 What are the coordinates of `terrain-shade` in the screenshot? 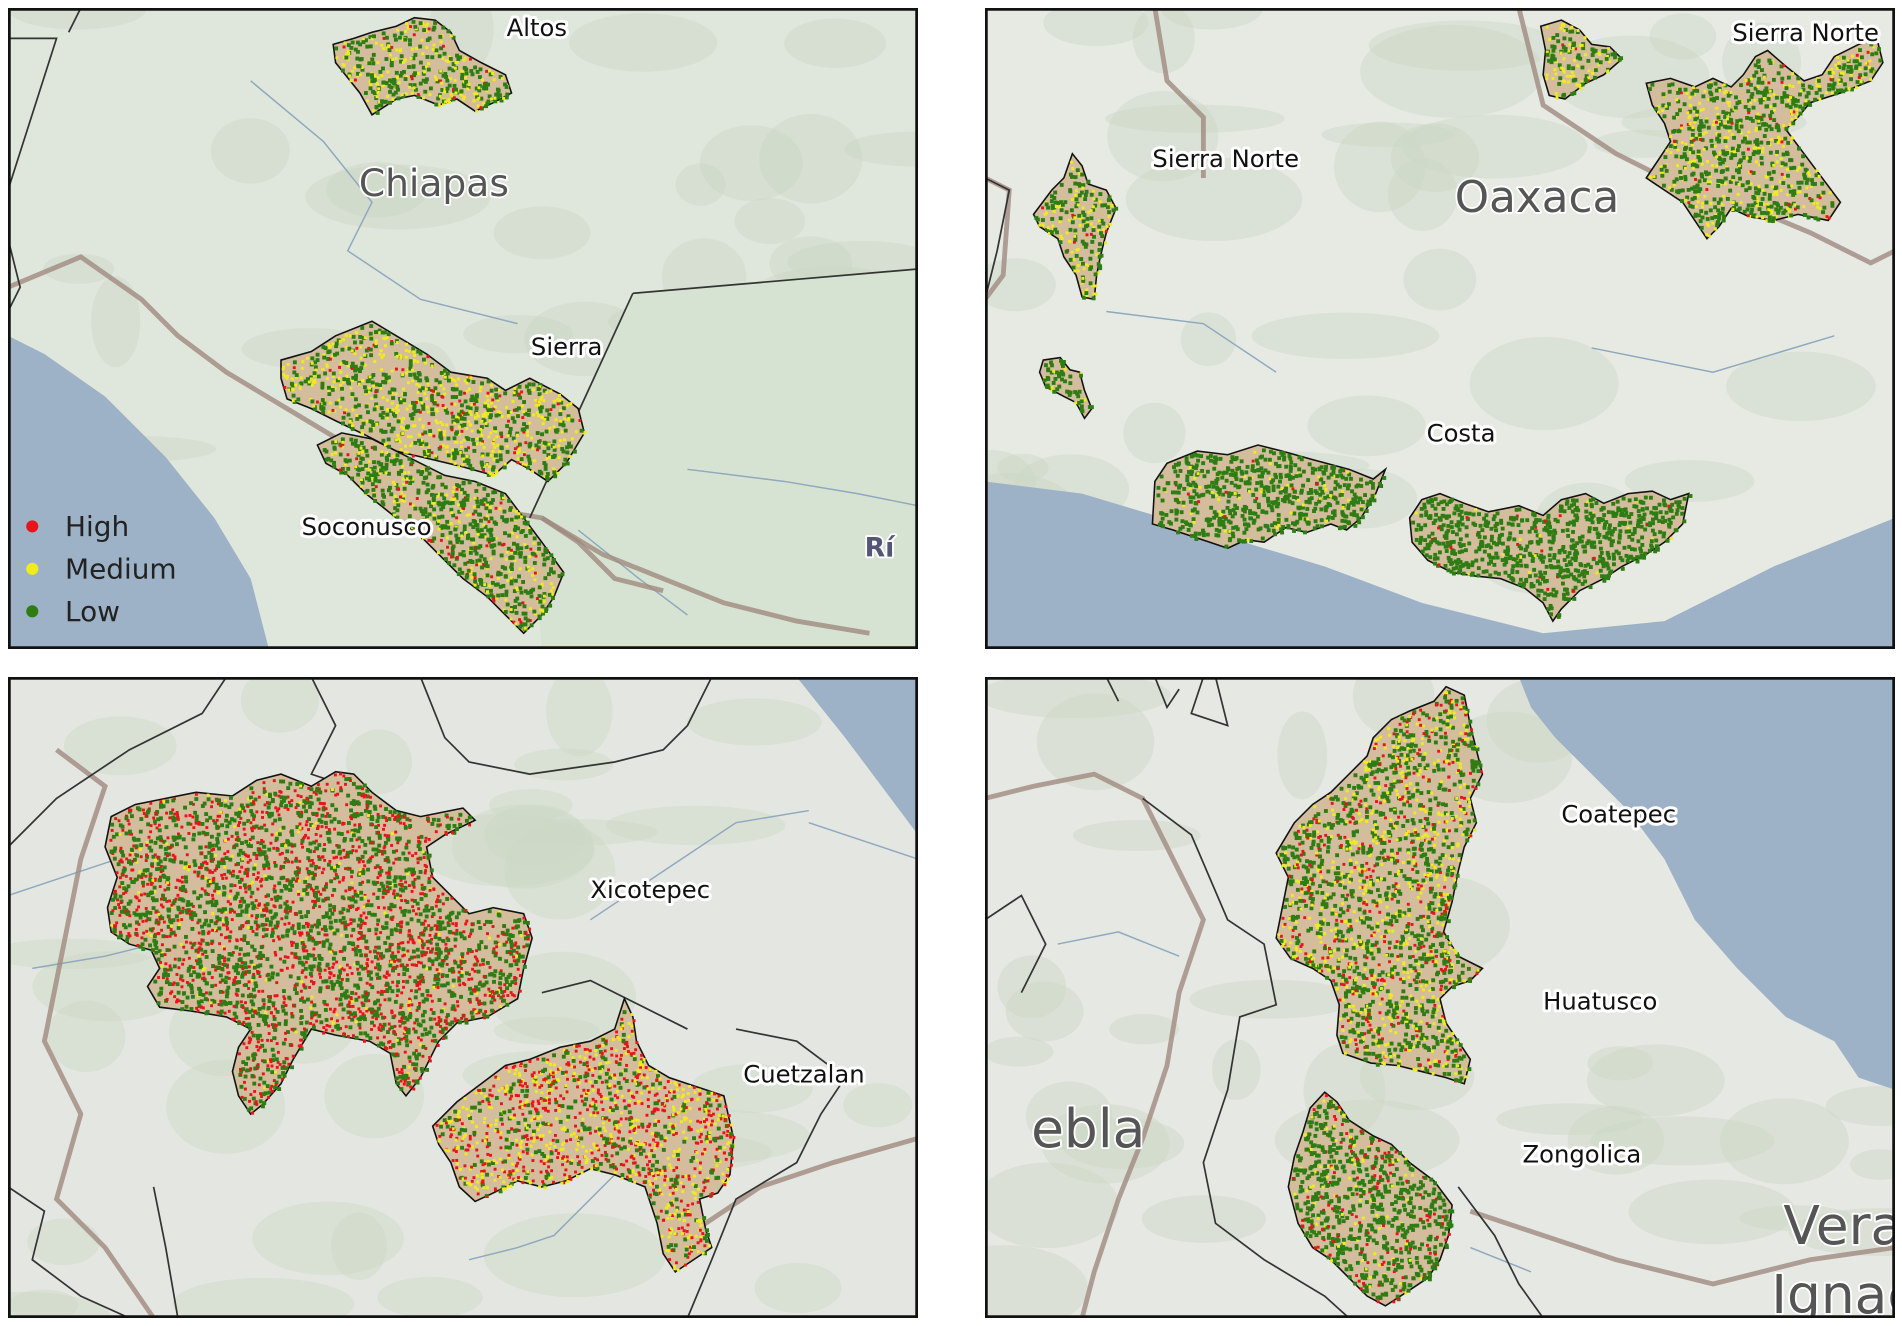 It's located at (575, 832).